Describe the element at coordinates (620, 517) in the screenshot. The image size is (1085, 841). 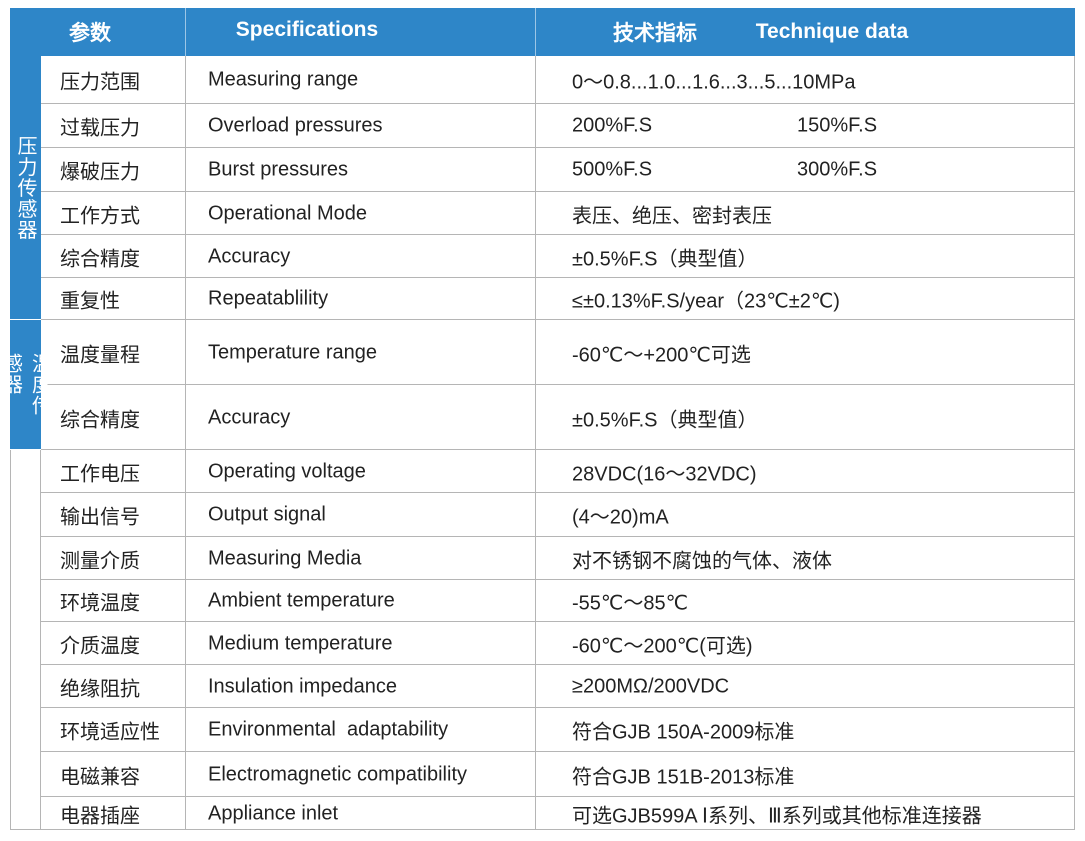
I see `param-value: (4～20)mA` at that location.